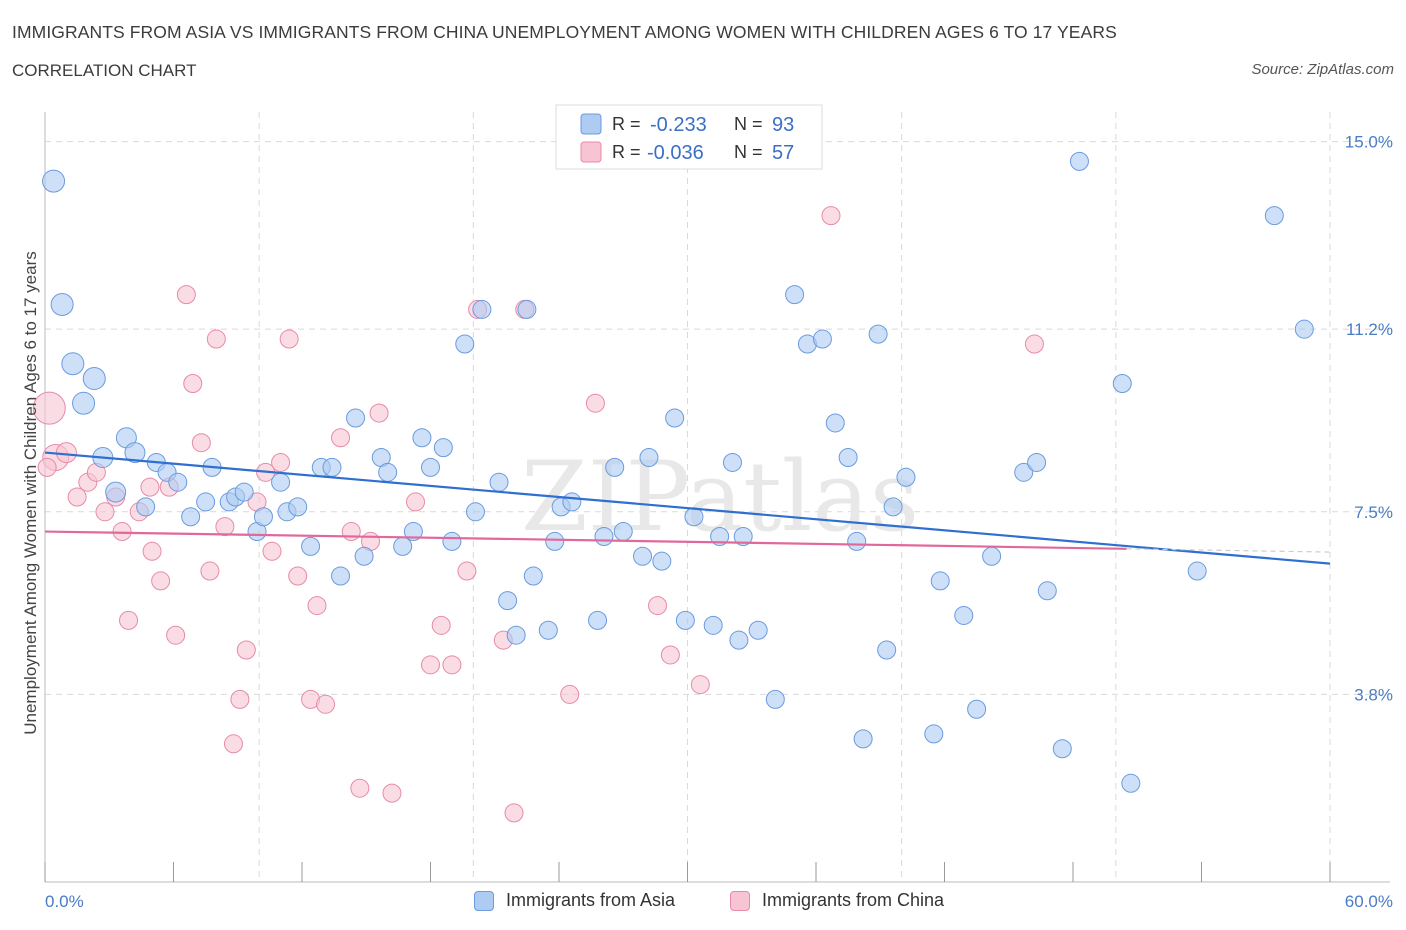 The image size is (1406, 930). Describe the element at coordinates (591, 152) in the screenshot. I see `legend-swatch-china` at that location.